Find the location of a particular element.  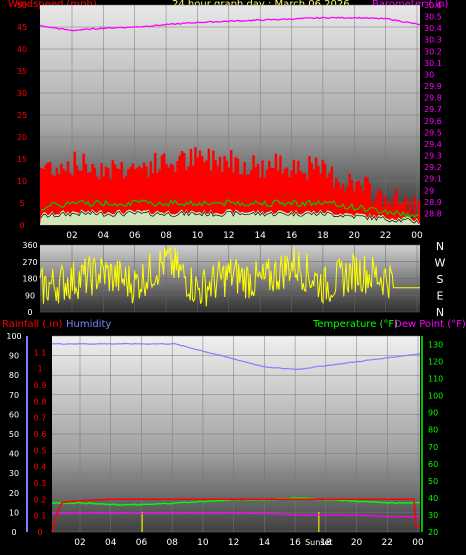

direction-y-tick: 180 is located at coordinates (29, 279).